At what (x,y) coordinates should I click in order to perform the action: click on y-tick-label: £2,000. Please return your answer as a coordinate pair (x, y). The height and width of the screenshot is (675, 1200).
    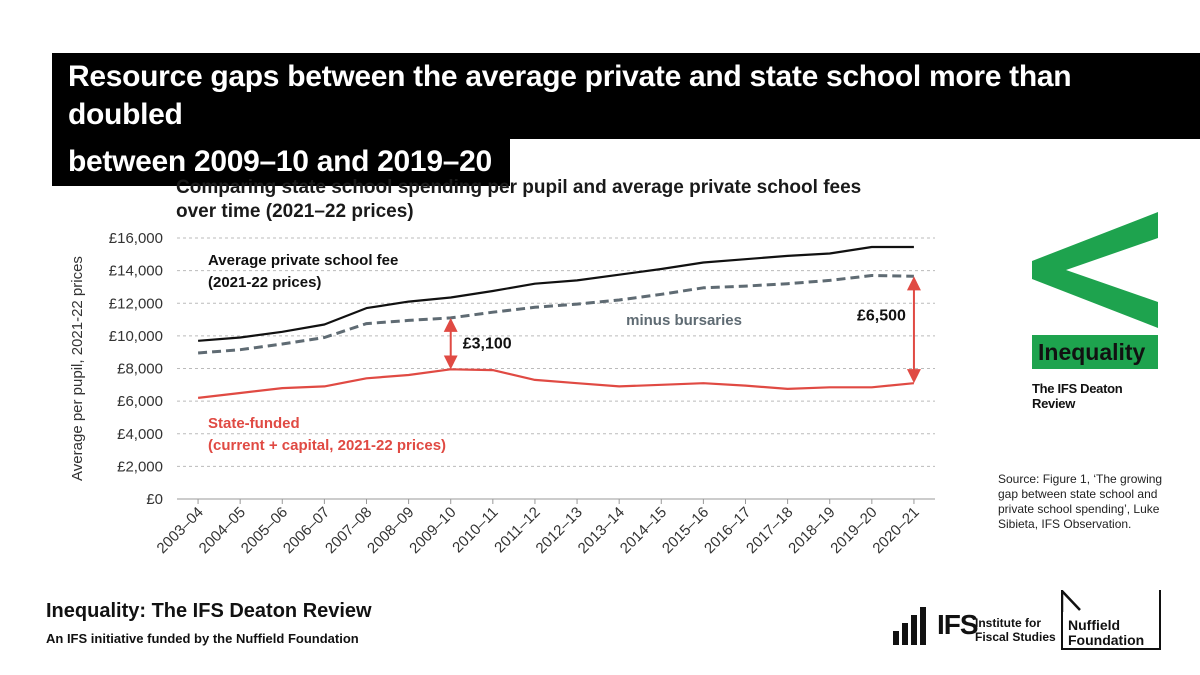
    Looking at the image, I should click on (140, 466).